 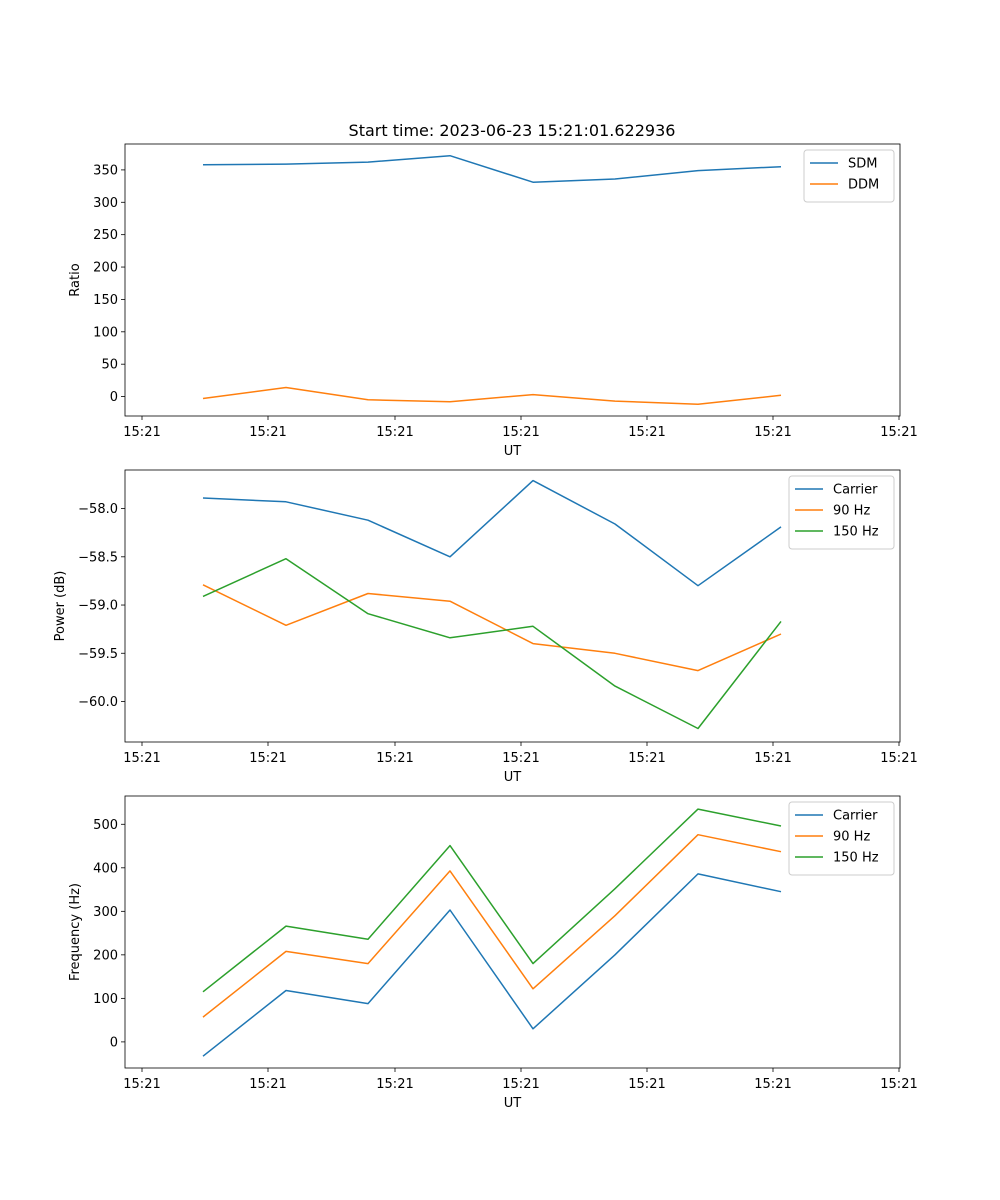 What do you see at coordinates (105, 170) in the screenshot?
I see `y-tick-label: 350` at bounding box center [105, 170].